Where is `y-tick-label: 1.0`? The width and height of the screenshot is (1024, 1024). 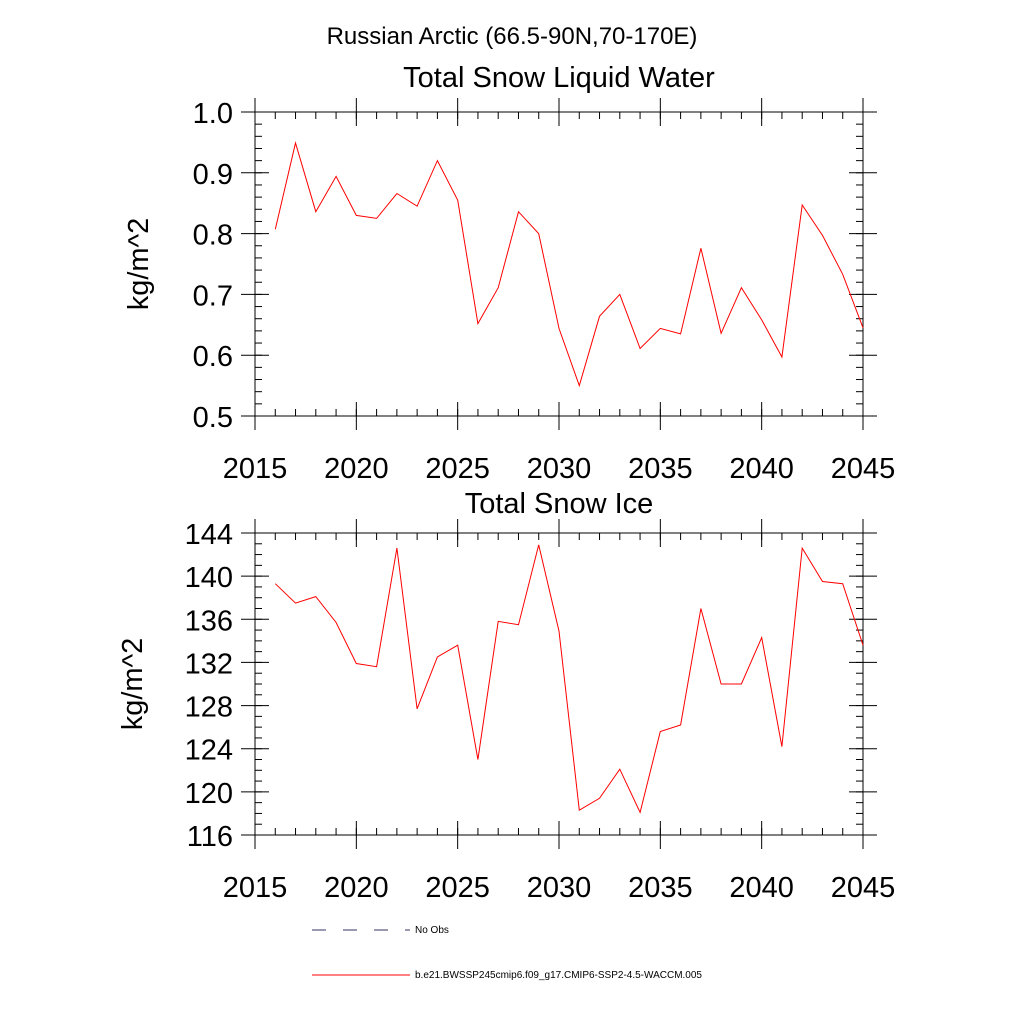 y-tick-label: 1.0 is located at coordinates (213, 114).